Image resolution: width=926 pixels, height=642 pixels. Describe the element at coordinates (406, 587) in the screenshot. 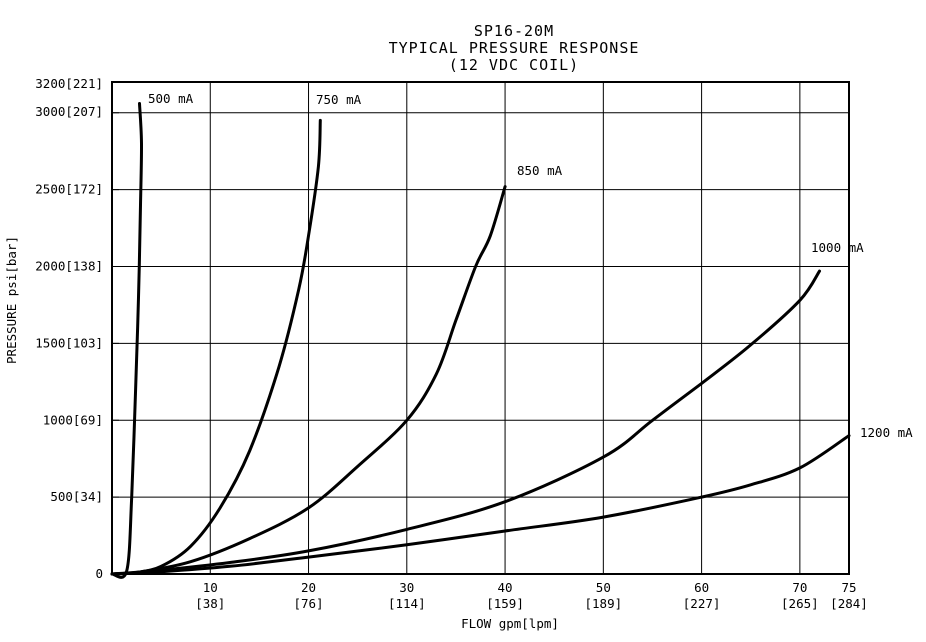

I see `x-tick-label: 30` at that location.